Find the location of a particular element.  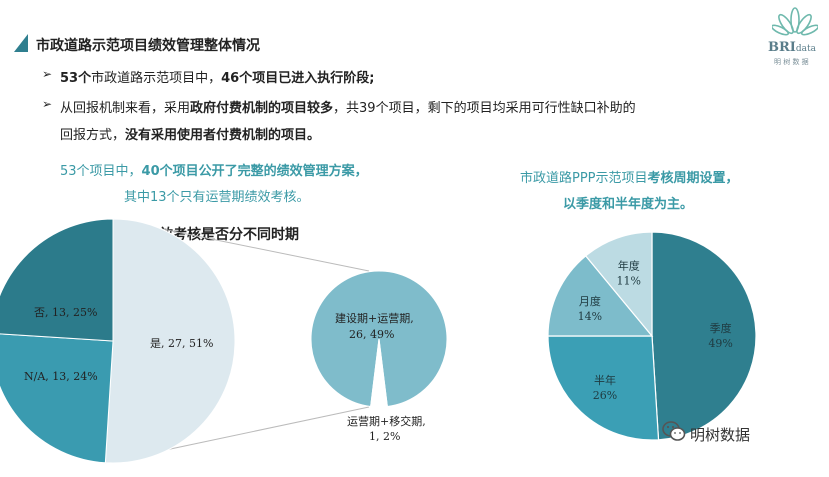

right-note-line-2: 以季度和半年度为主。 is located at coordinates (628, 204).